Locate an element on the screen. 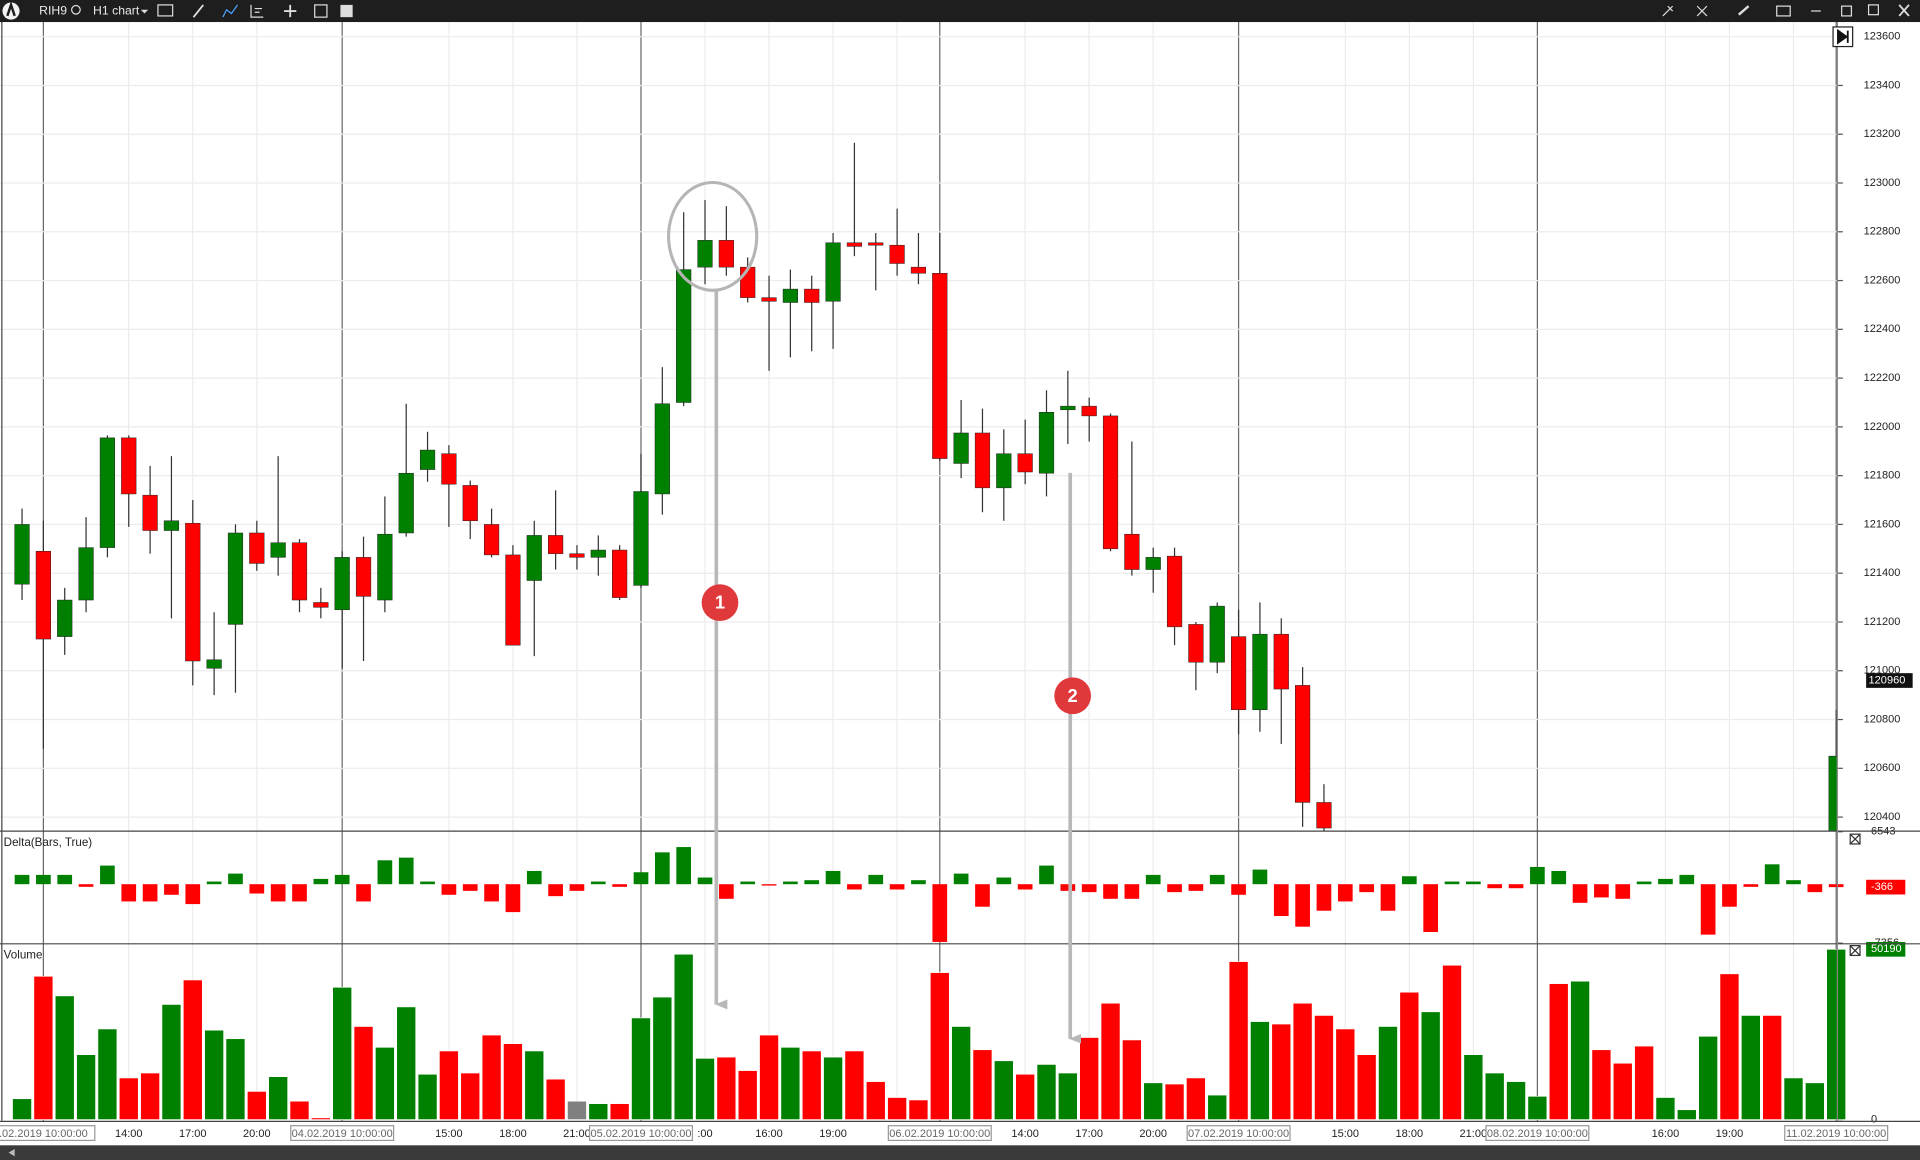 The image size is (1920, 1160). chart-name: H1 chart is located at coordinates (116, 10).